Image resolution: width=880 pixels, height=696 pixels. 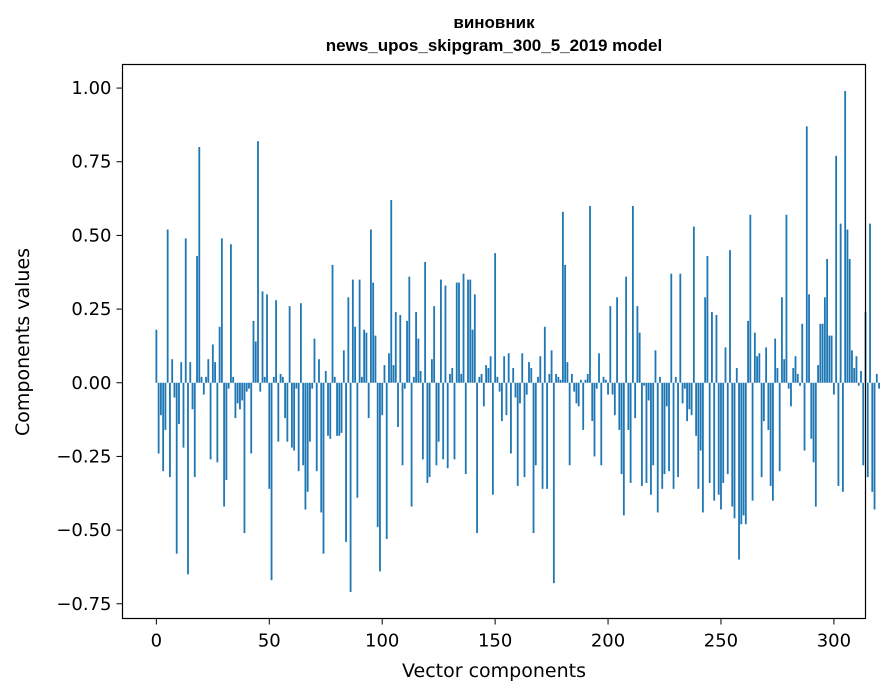 What do you see at coordinates (269, 641) in the screenshot?
I see `x-tick-label: 50` at bounding box center [269, 641].